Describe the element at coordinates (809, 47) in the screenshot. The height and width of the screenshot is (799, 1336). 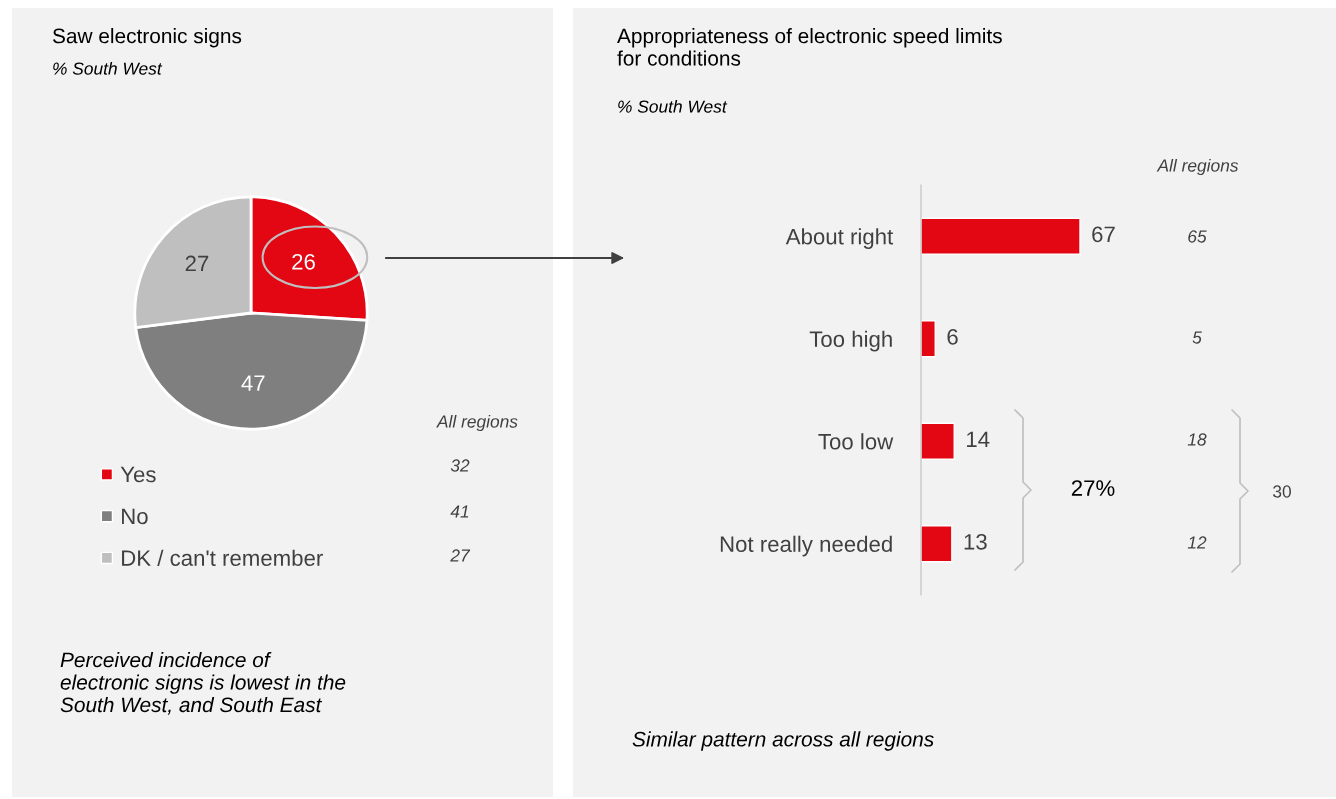
I see `chart-title: Appropriateness of electronic speed limits for conditions` at that location.